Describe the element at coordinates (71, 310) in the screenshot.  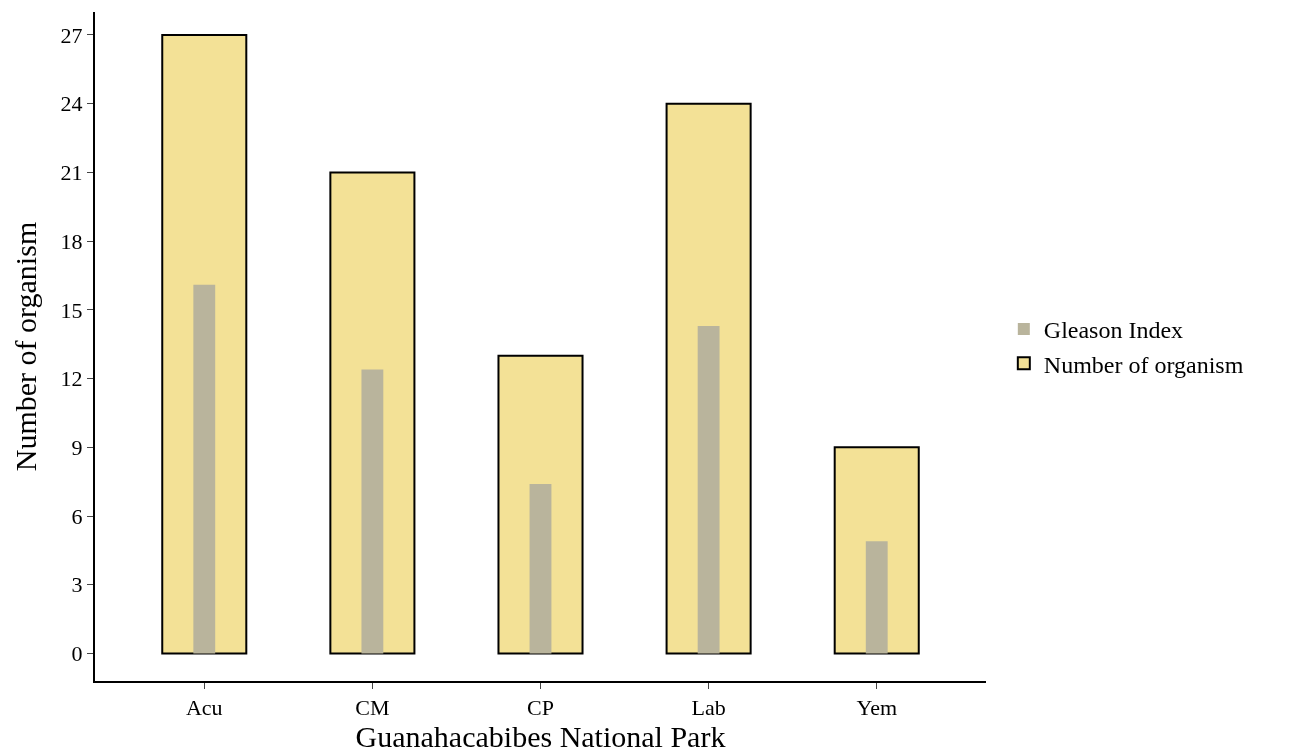
I see `y-tick-label: 15` at that location.